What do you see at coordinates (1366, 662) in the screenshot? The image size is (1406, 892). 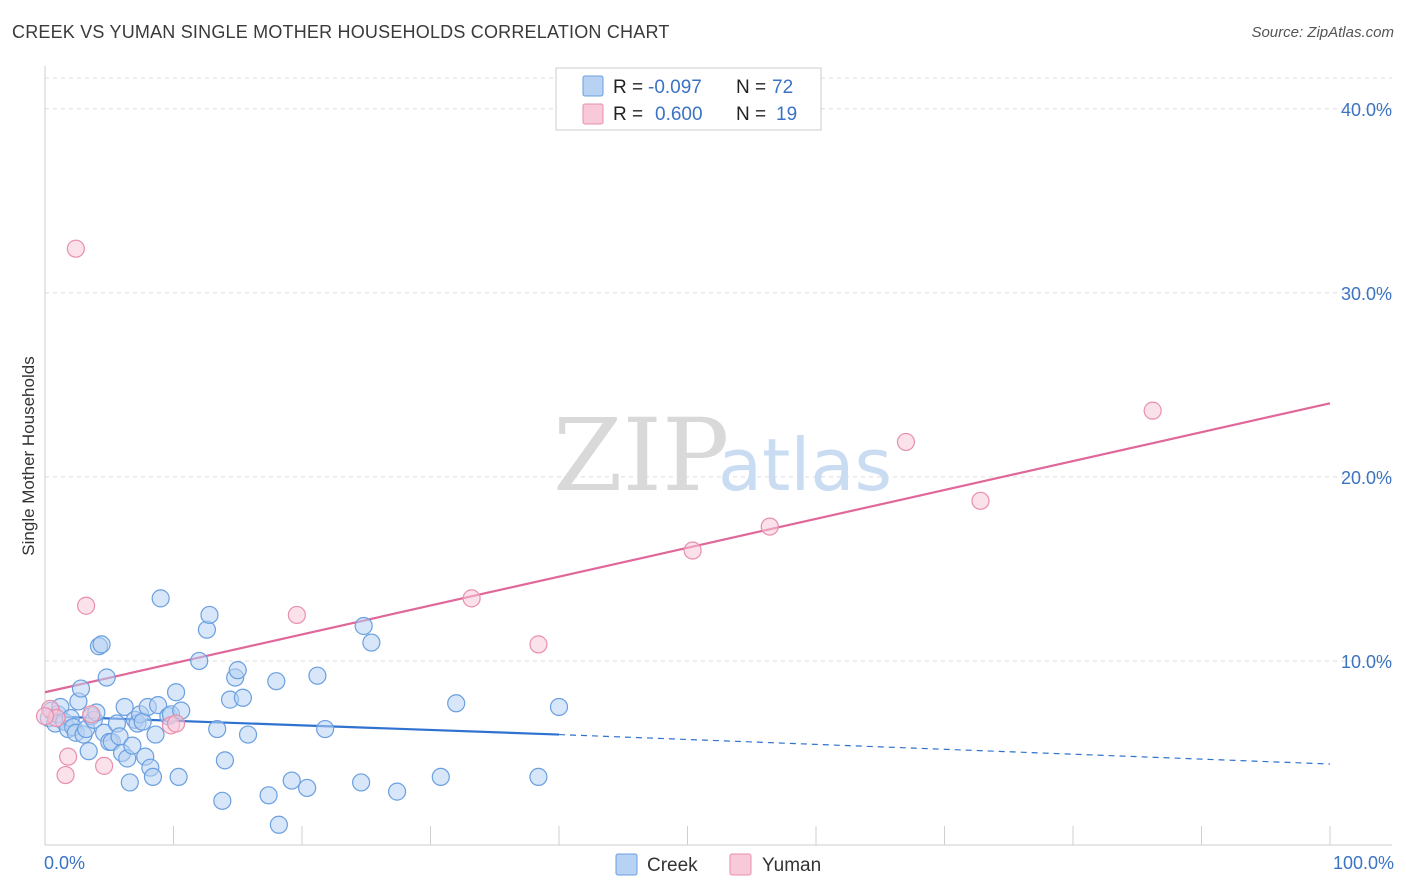 I see `y-tick-label: 10.0%` at bounding box center [1366, 662].